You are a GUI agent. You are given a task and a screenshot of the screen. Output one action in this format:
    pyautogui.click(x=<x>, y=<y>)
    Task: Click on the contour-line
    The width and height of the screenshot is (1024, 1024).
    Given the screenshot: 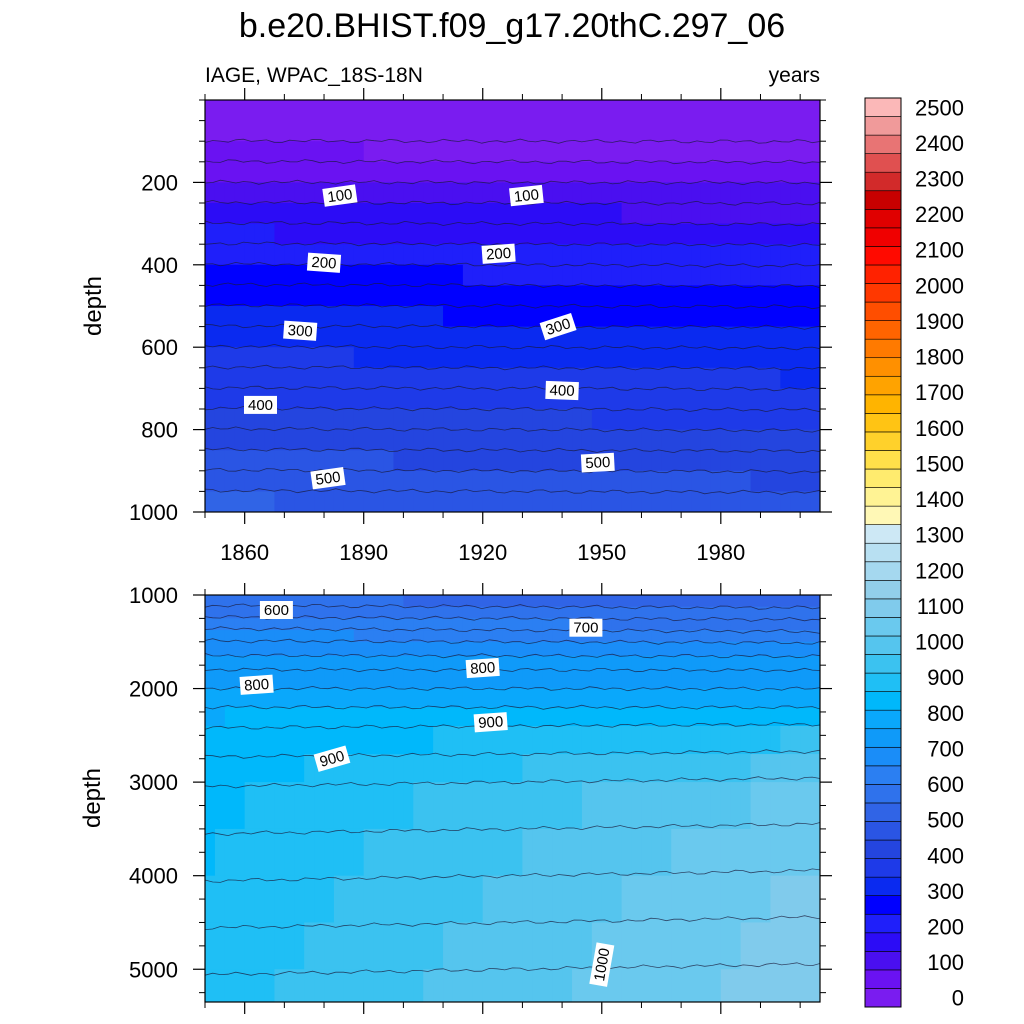 What is the action you would take?
    pyautogui.click(x=512, y=630)
    